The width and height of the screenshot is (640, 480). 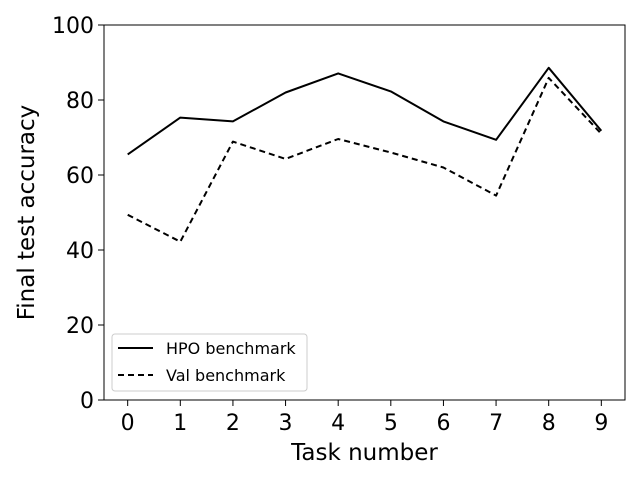 I want to click on x-tick-label: 8, so click(x=549, y=423).